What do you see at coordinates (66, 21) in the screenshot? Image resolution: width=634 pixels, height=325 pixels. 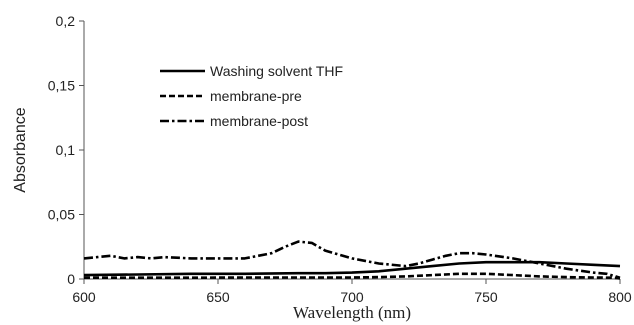 I see `y-tick-label: 0,2` at bounding box center [66, 21].